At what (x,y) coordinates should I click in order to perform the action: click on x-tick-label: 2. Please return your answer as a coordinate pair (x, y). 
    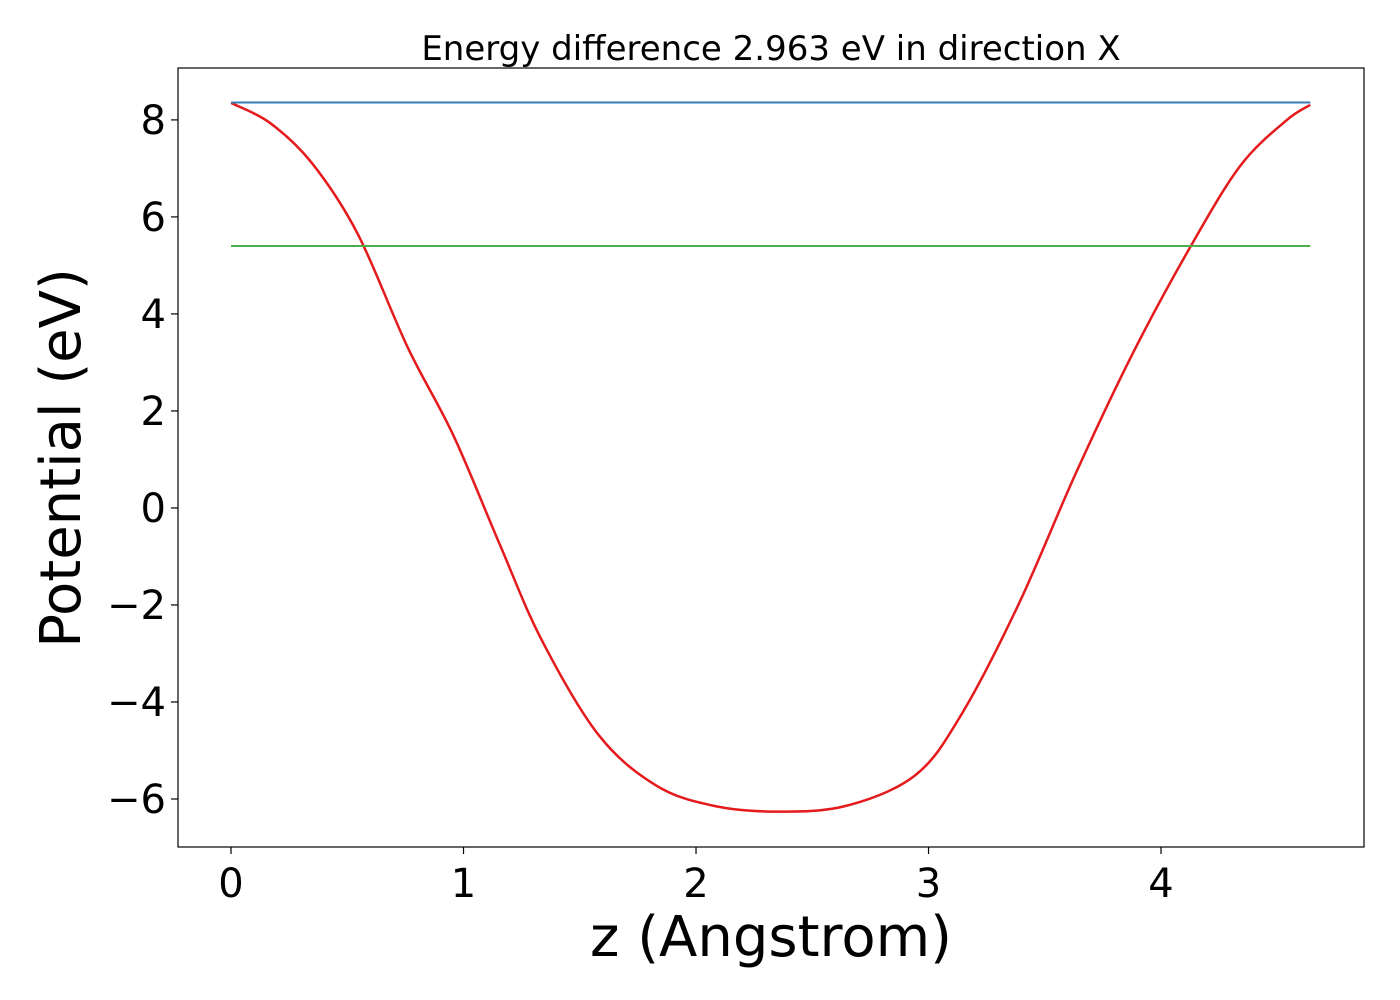
    Looking at the image, I should click on (695, 884).